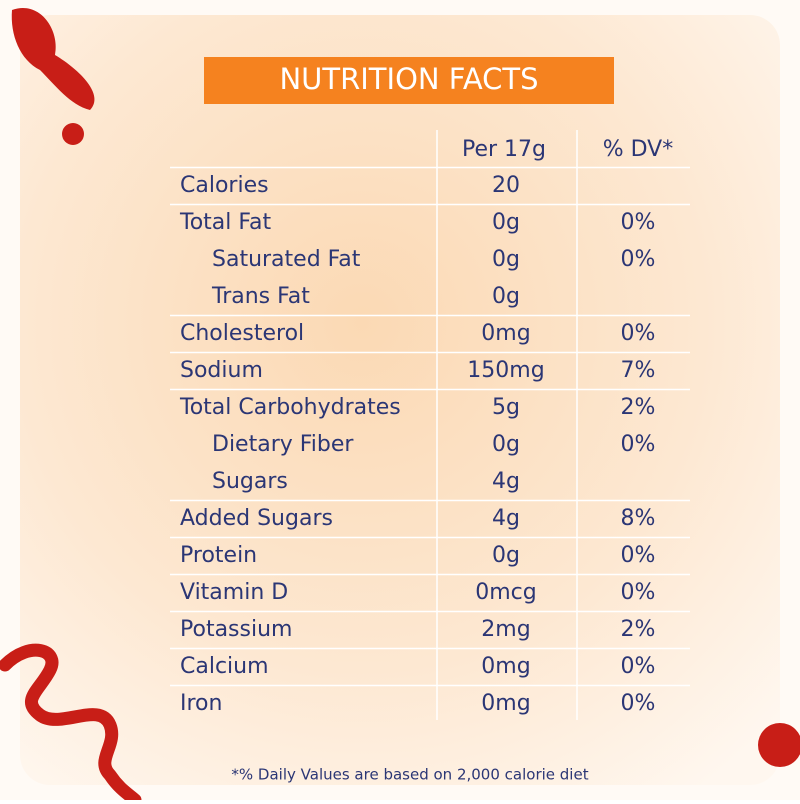 The image size is (800, 804). What do you see at coordinates (256, 518) in the screenshot?
I see `nutrient-name: Added Sugars` at bounding box center [256, 518].